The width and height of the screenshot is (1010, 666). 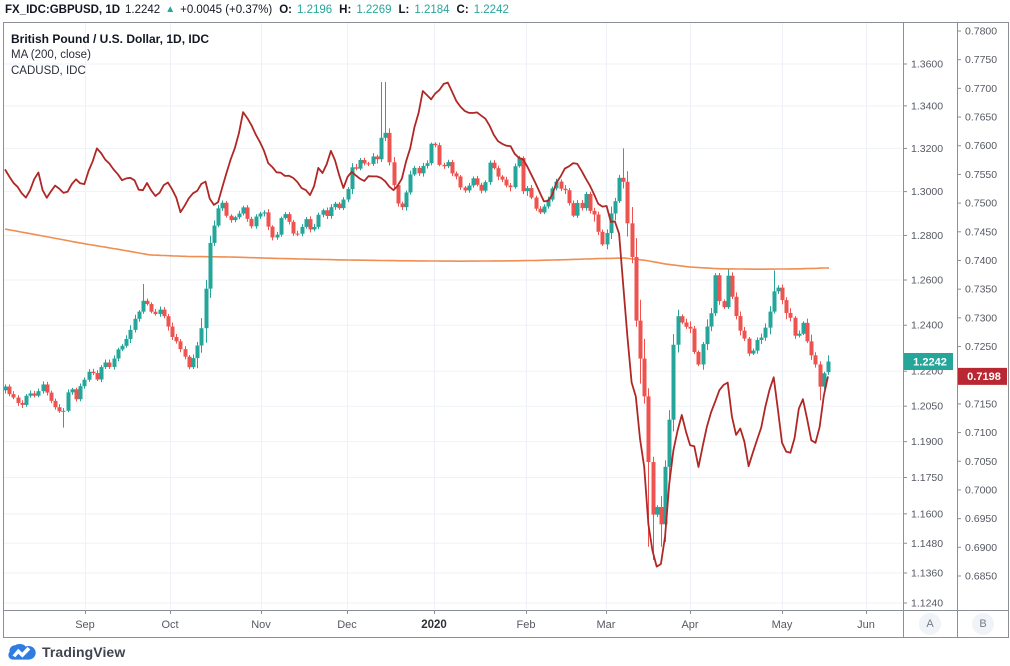 What do you see at coordinates (927, 280) in the screenshot?
I see `svg-text: 1.2600` at bounding box center [927, 280].